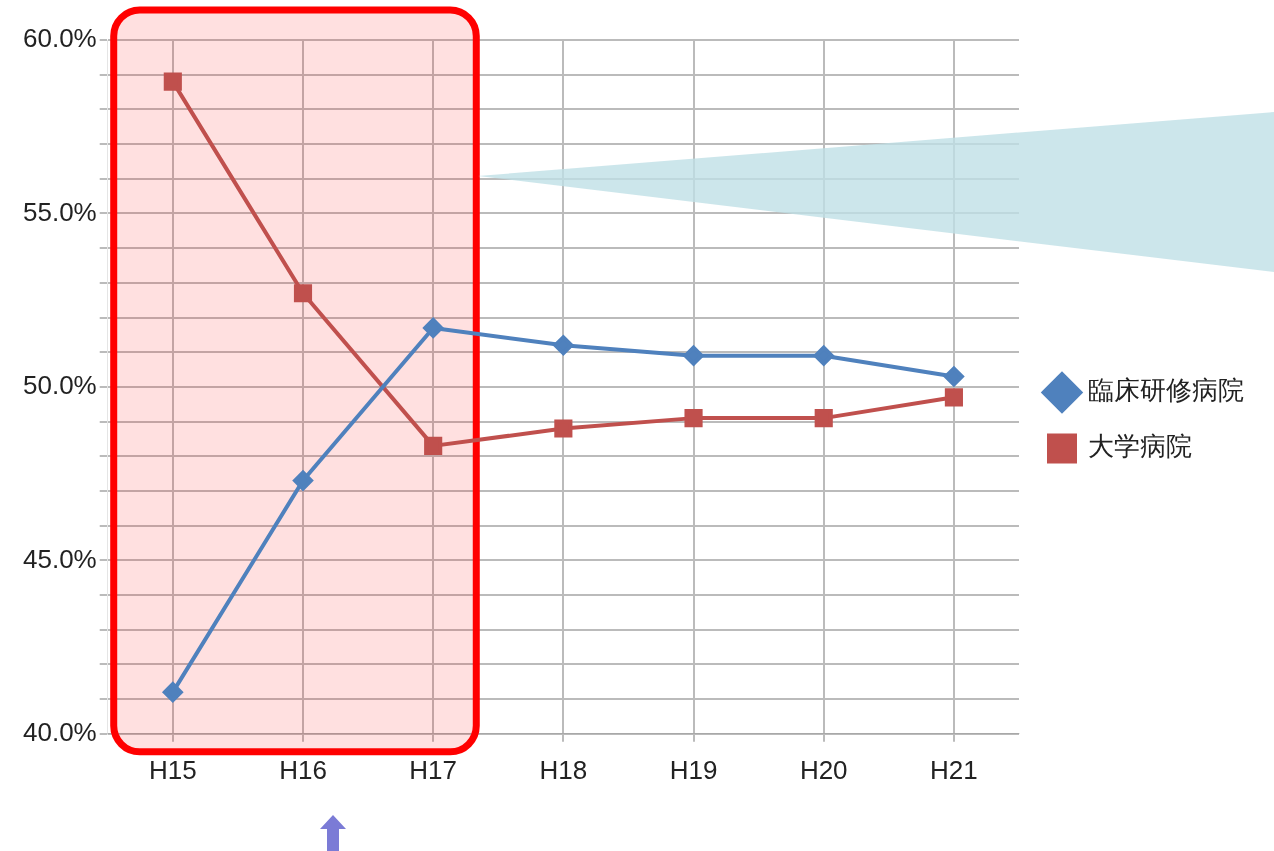 The width and height of the screenshot is (1274, 851). I want to click on y-tick-label: 60.0%, so click(59, 38).